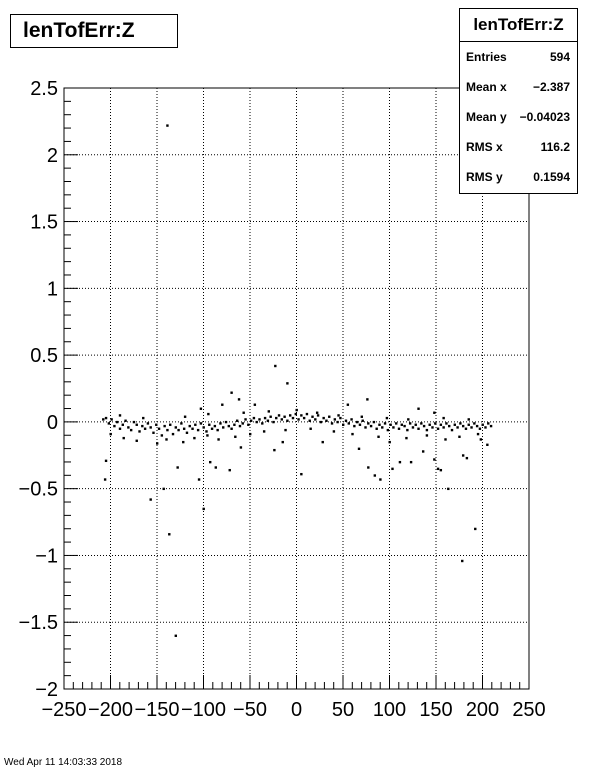 The image size is (596, 774). What do you see at coordinates (551, 87) in the screenshot?
I see `stats-value: −2.387` at bounding box center [551, 87].